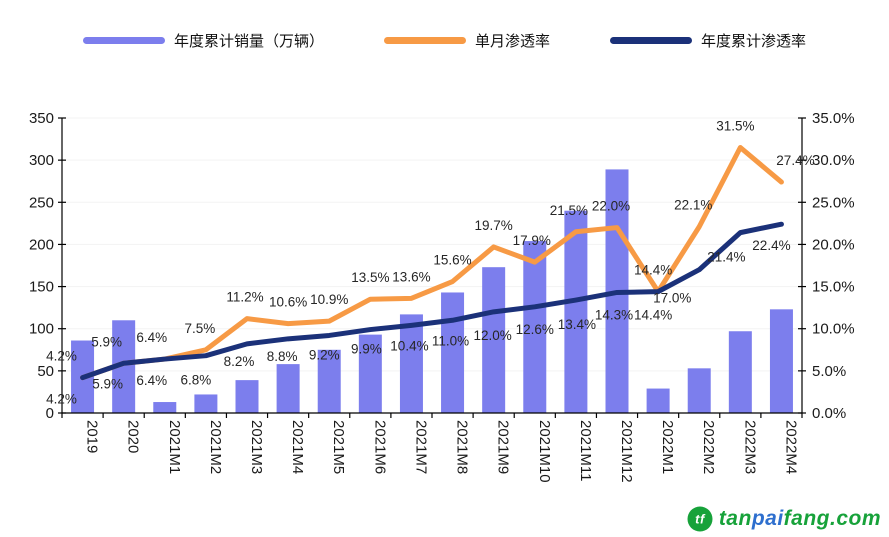  What do you see at coordinates (199, 328) in the screenshot?
I see `monthly-penetration-data-label: 7.5%` at bounding box center [199, 328].